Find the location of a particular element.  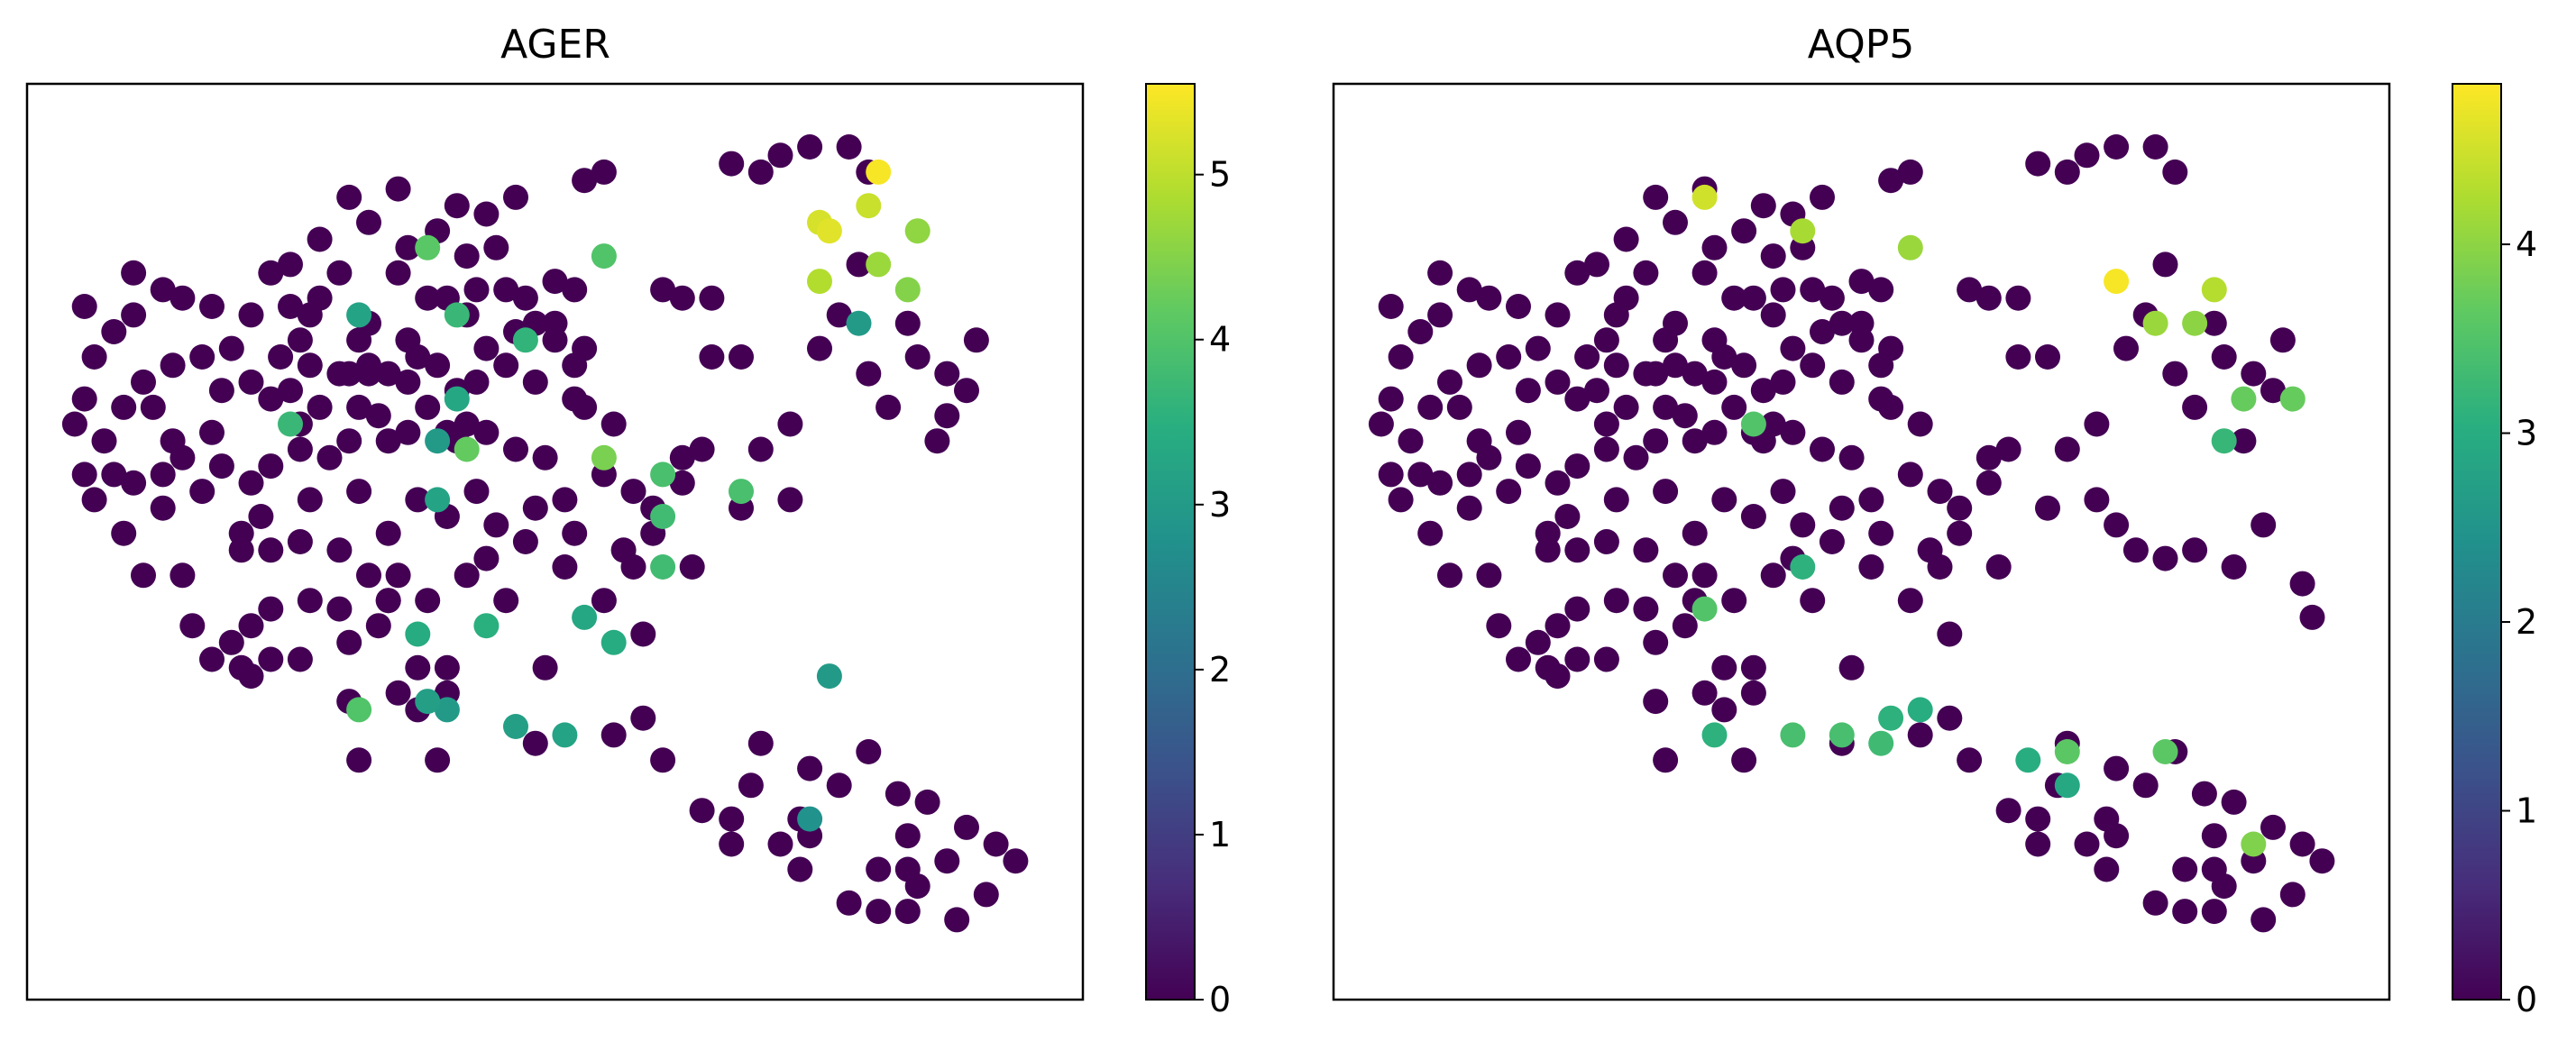

panel-title-ager: AGER is located at coordinates (555, 45).